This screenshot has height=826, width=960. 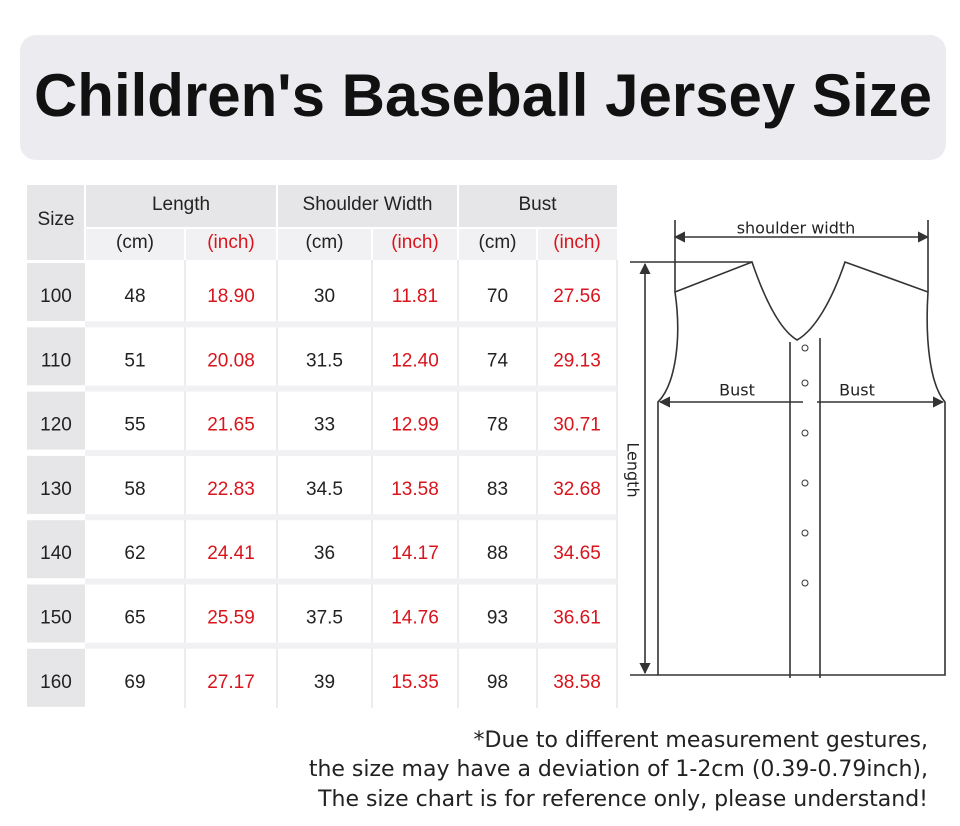 I want to click on table-cell: 83, so click(x=497, y=489).